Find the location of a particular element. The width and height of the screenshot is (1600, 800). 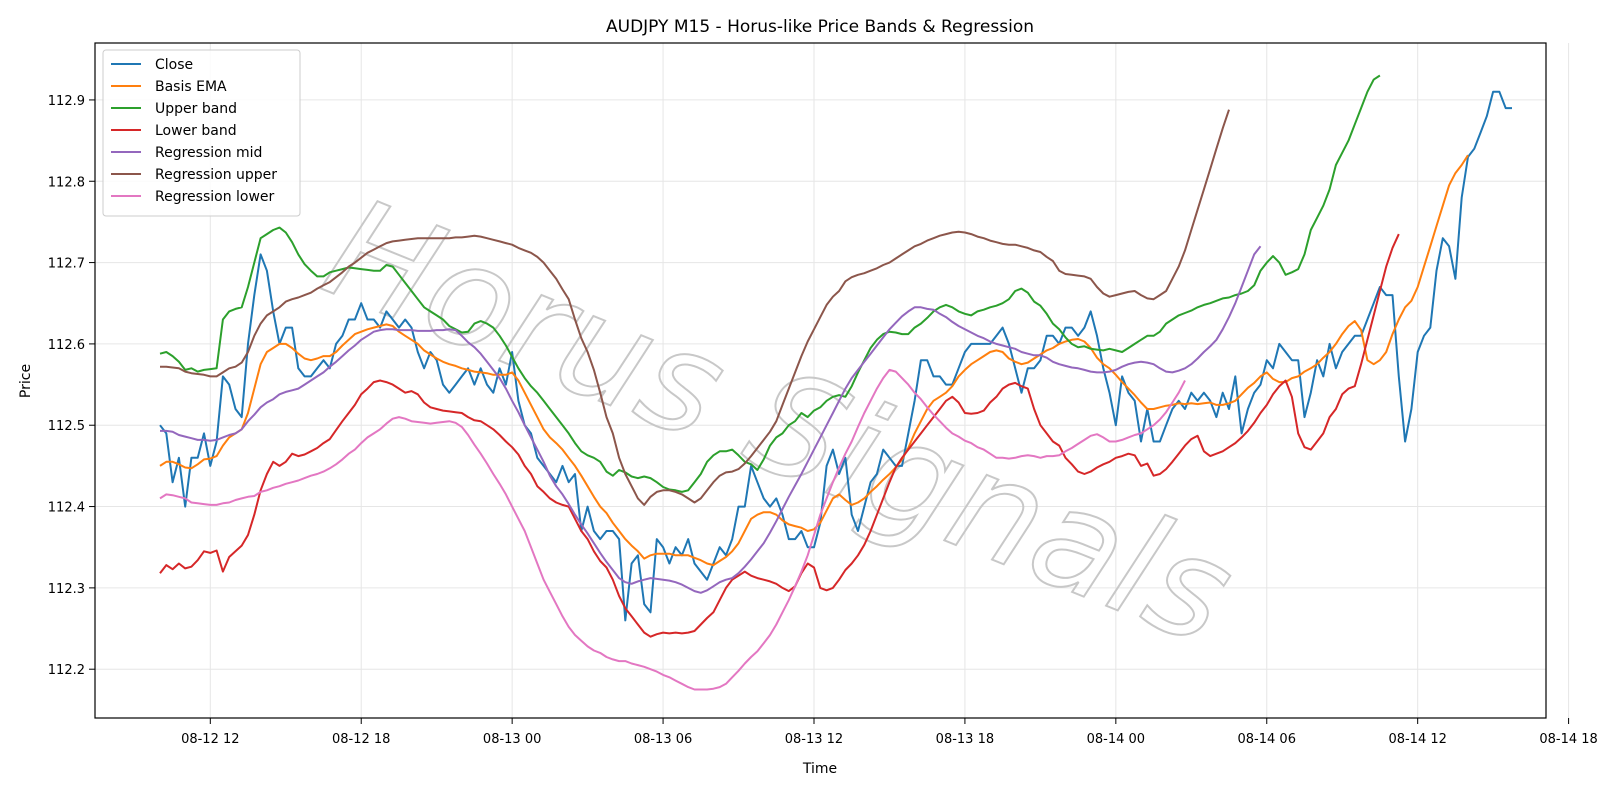

x-axis-label: Time is located at coordinates (819, 769).